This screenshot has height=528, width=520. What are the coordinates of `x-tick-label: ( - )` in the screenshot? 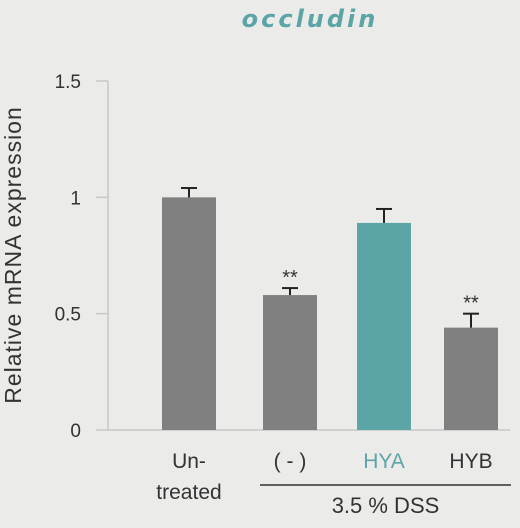 It's located at (290, 461).